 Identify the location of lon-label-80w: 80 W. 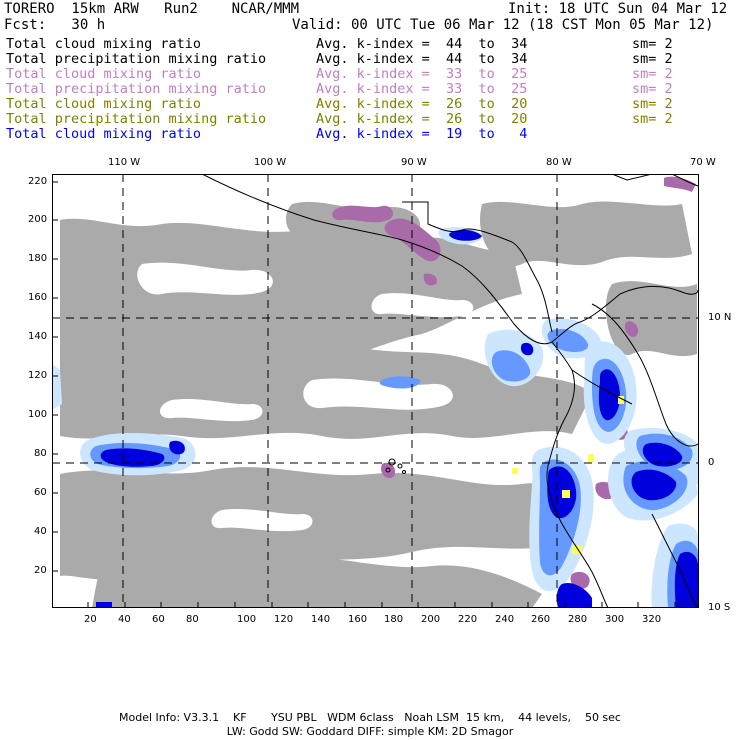
(559, 162).